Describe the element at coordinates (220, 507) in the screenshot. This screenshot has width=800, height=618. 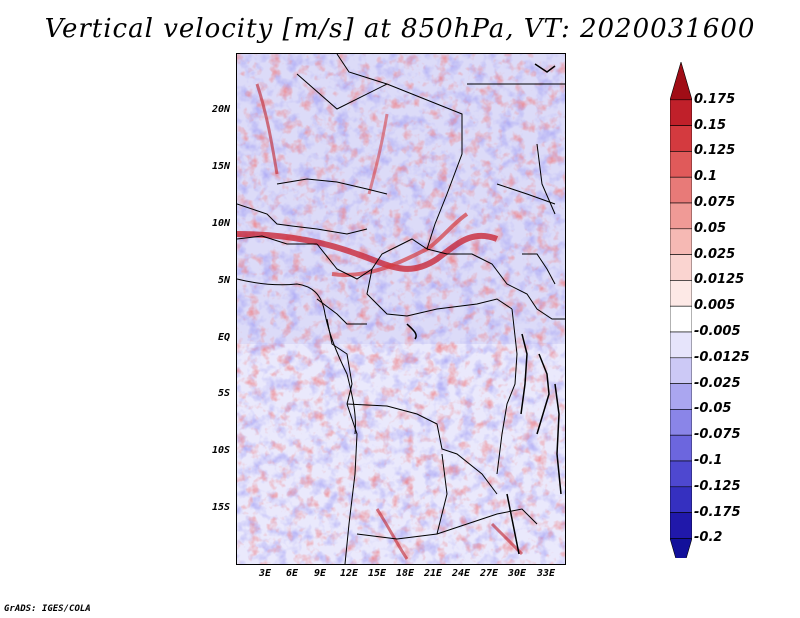
I see `latitude-label: 15S` at that location.